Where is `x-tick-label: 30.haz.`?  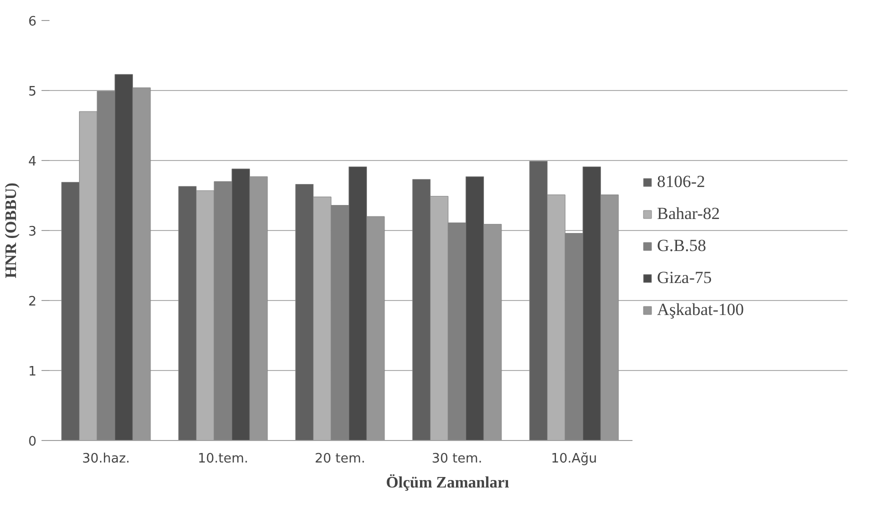 x-tick-label: 30.haz. is located at coordinates (106, 459).